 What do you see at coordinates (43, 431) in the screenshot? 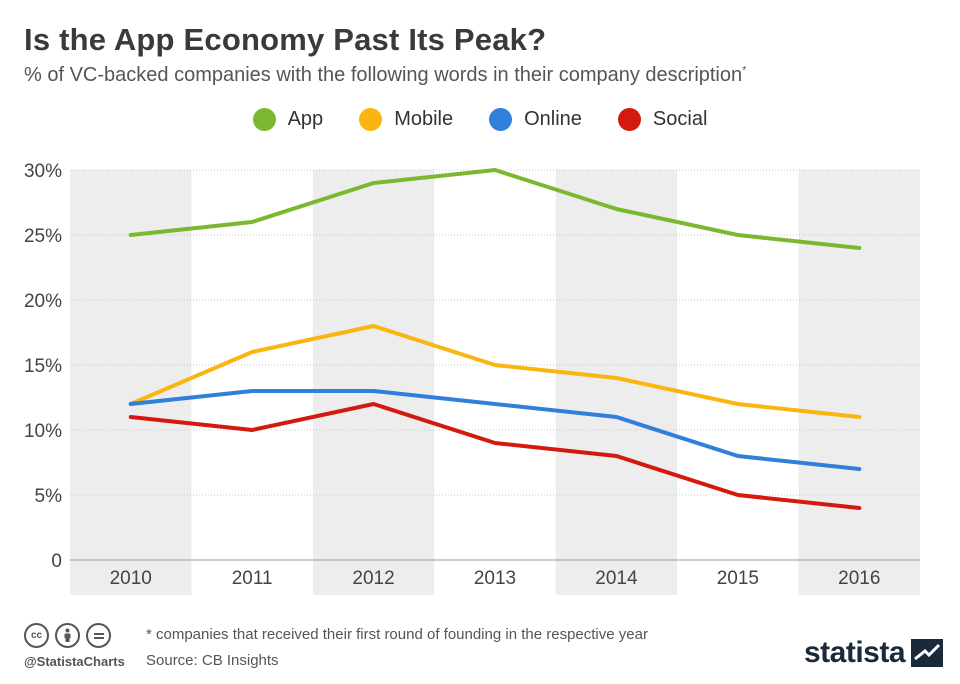
I see `y-tick-label: 10%` at bounding box center [43, 431].